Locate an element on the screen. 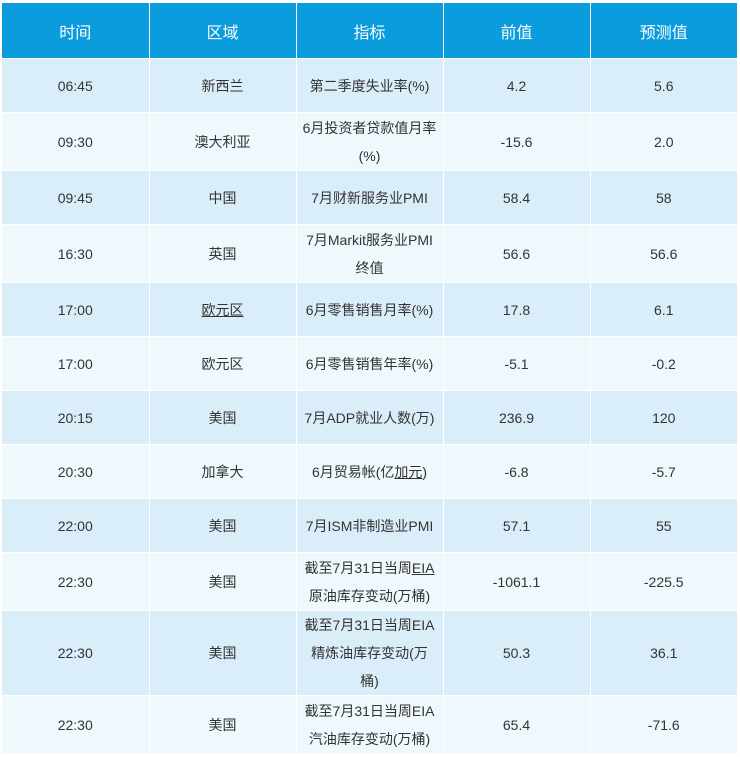 The image size is (740, 757). region-link: 欧元区 is located at coordinates (222, 309).